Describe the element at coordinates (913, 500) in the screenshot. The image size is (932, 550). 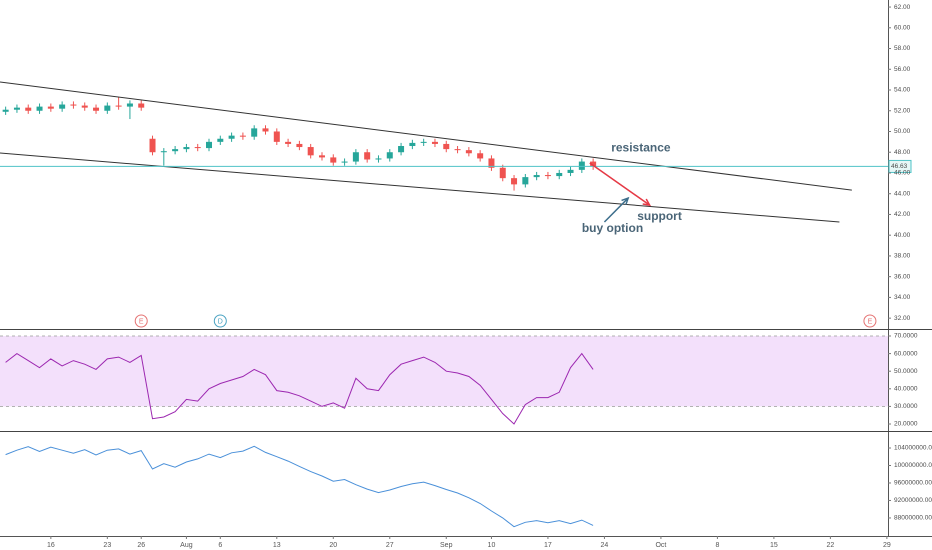
I see `y-tick-label: 92000000.0000` at that location.